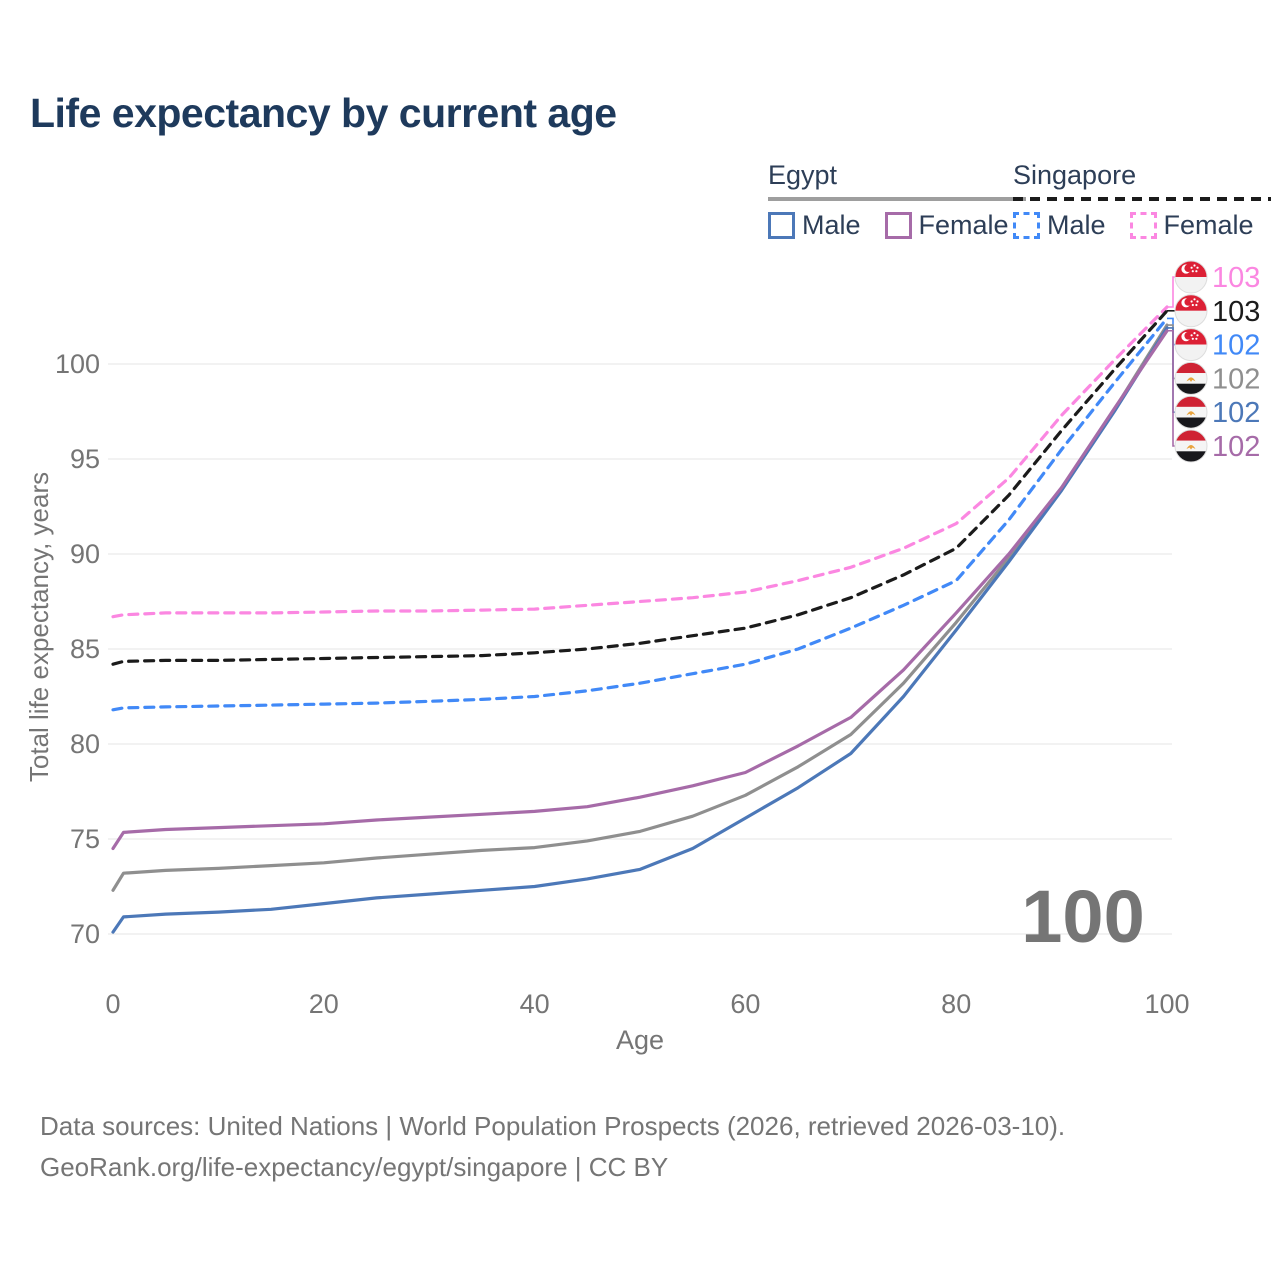 The image size is (1280, 1280). I want to click on singapore-male-checkbox, so click(1026, 225).